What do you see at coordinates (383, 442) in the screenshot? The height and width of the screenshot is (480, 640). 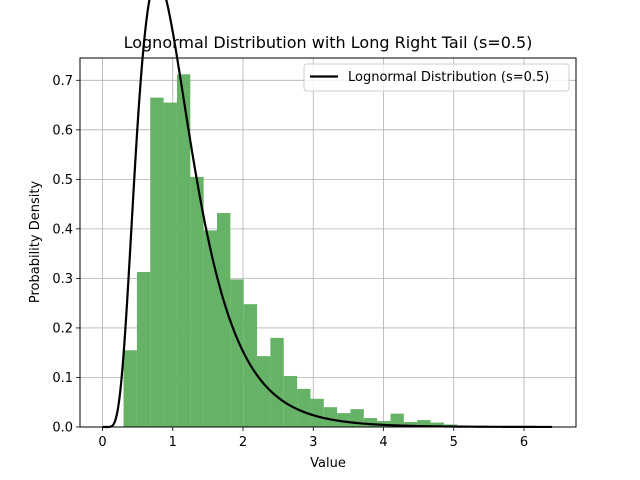 I see `x-tick-label: 4` at bounding box center [383, 442].